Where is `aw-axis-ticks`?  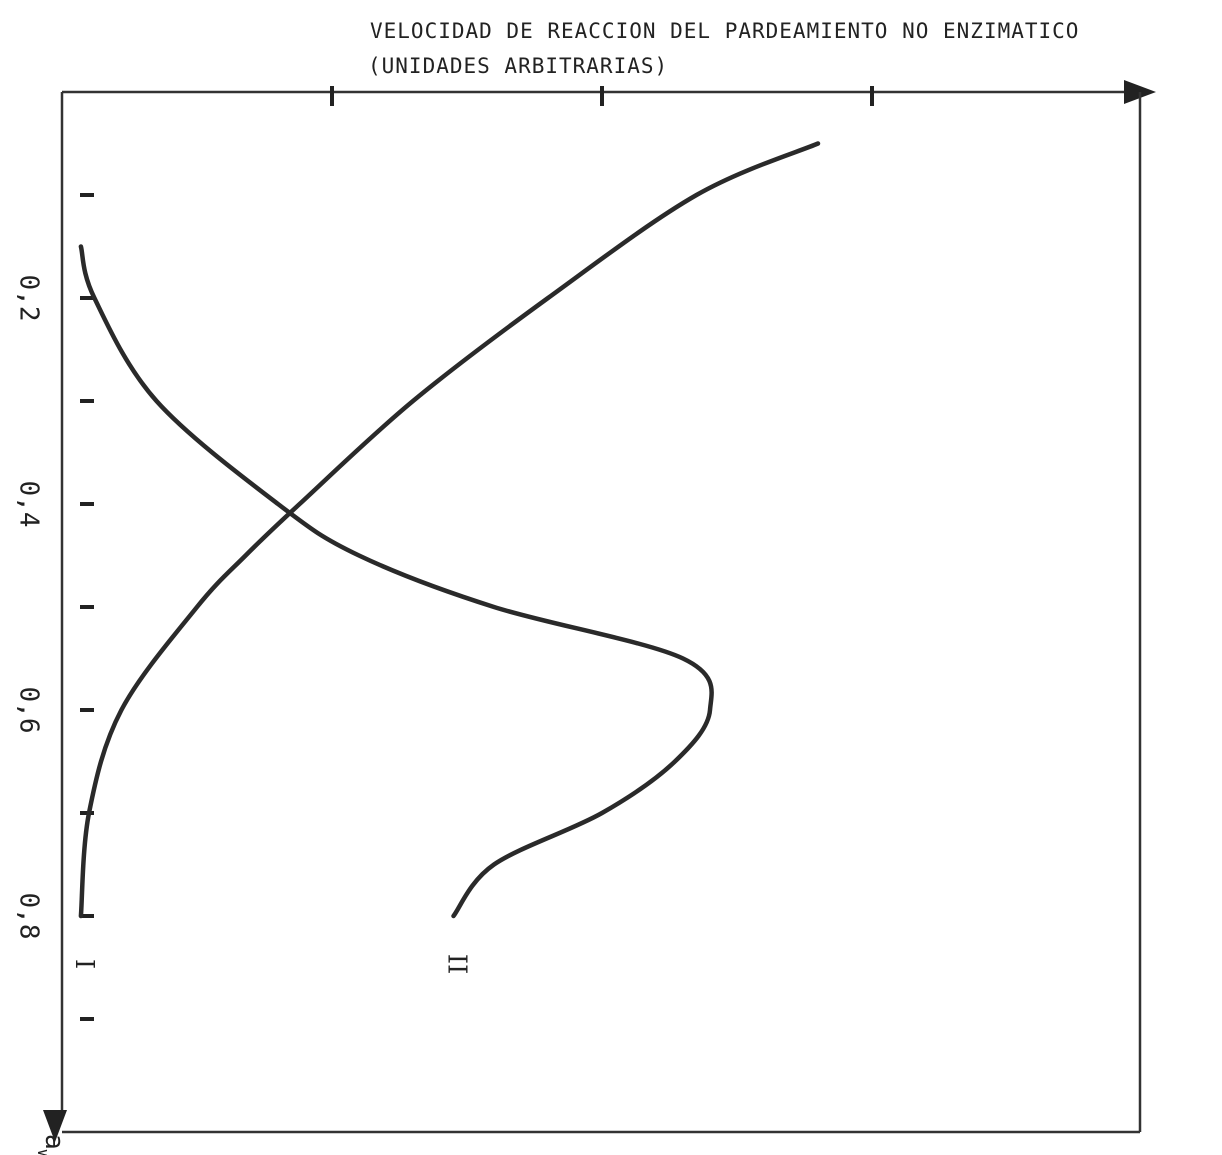 aw-axis-ticks is located at coordinates (87, 607).